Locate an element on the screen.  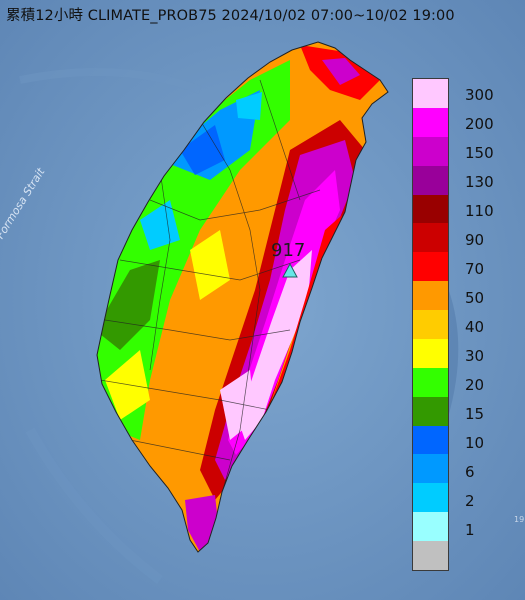
legend-label: 2 is located at coordinates (470, 500).